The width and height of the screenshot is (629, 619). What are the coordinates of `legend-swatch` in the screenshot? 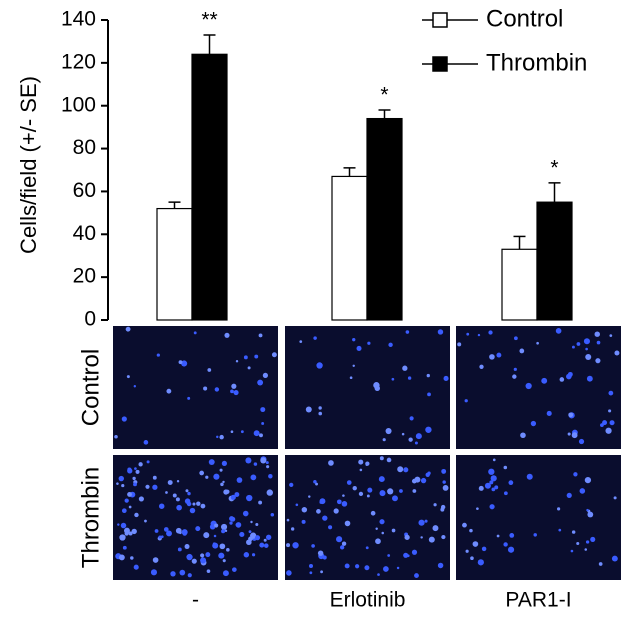 It's located at (440, 20).